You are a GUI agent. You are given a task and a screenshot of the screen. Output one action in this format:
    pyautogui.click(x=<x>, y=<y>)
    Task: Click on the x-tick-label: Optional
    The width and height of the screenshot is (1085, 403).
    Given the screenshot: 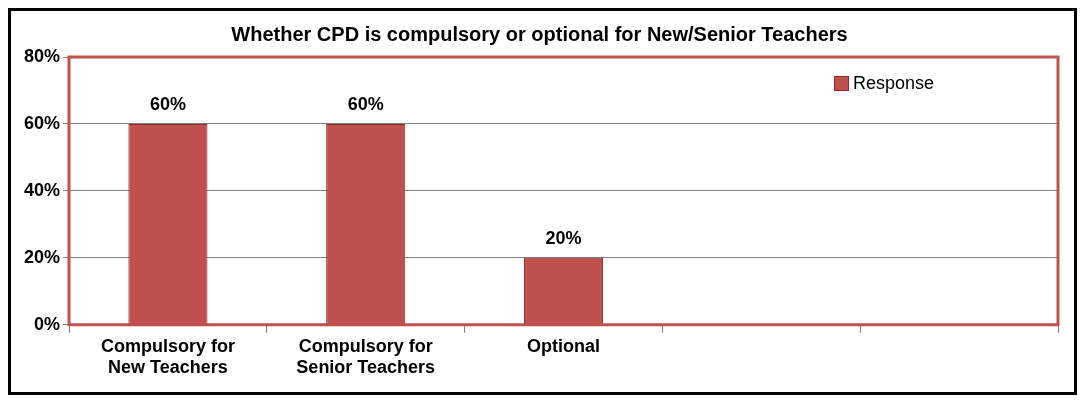 What is the action you would take?
    pyautogui.click(x=564, y=345)
    